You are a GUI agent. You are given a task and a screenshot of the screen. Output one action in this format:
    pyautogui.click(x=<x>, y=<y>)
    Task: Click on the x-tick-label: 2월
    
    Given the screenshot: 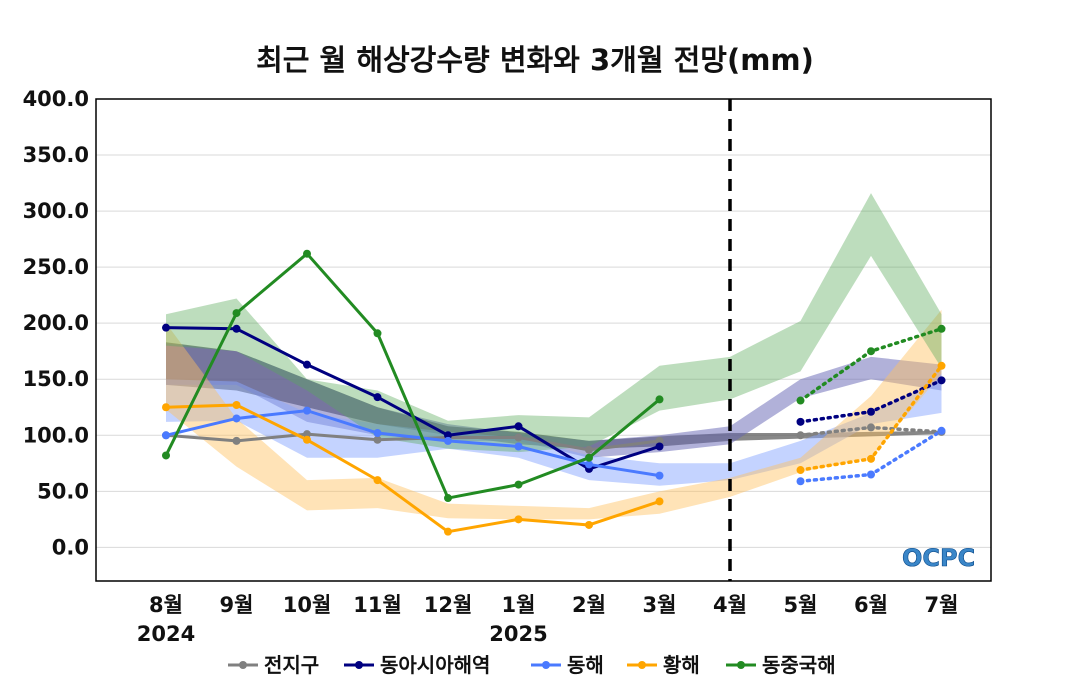 What is the action you would take?
    pyautogui.click(x=589, y=605)
    